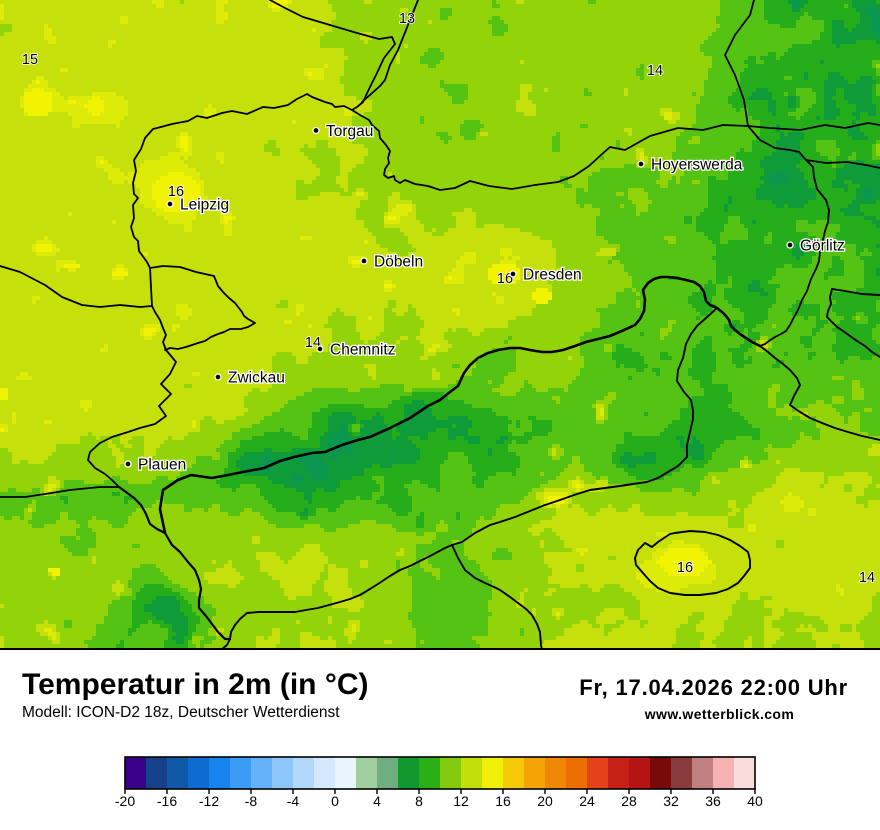 This screenshot has width=880, height=830. Describe the element at coordinates (256, 378) in the screenshot. I see `svg-text: Zwickau` at that location.